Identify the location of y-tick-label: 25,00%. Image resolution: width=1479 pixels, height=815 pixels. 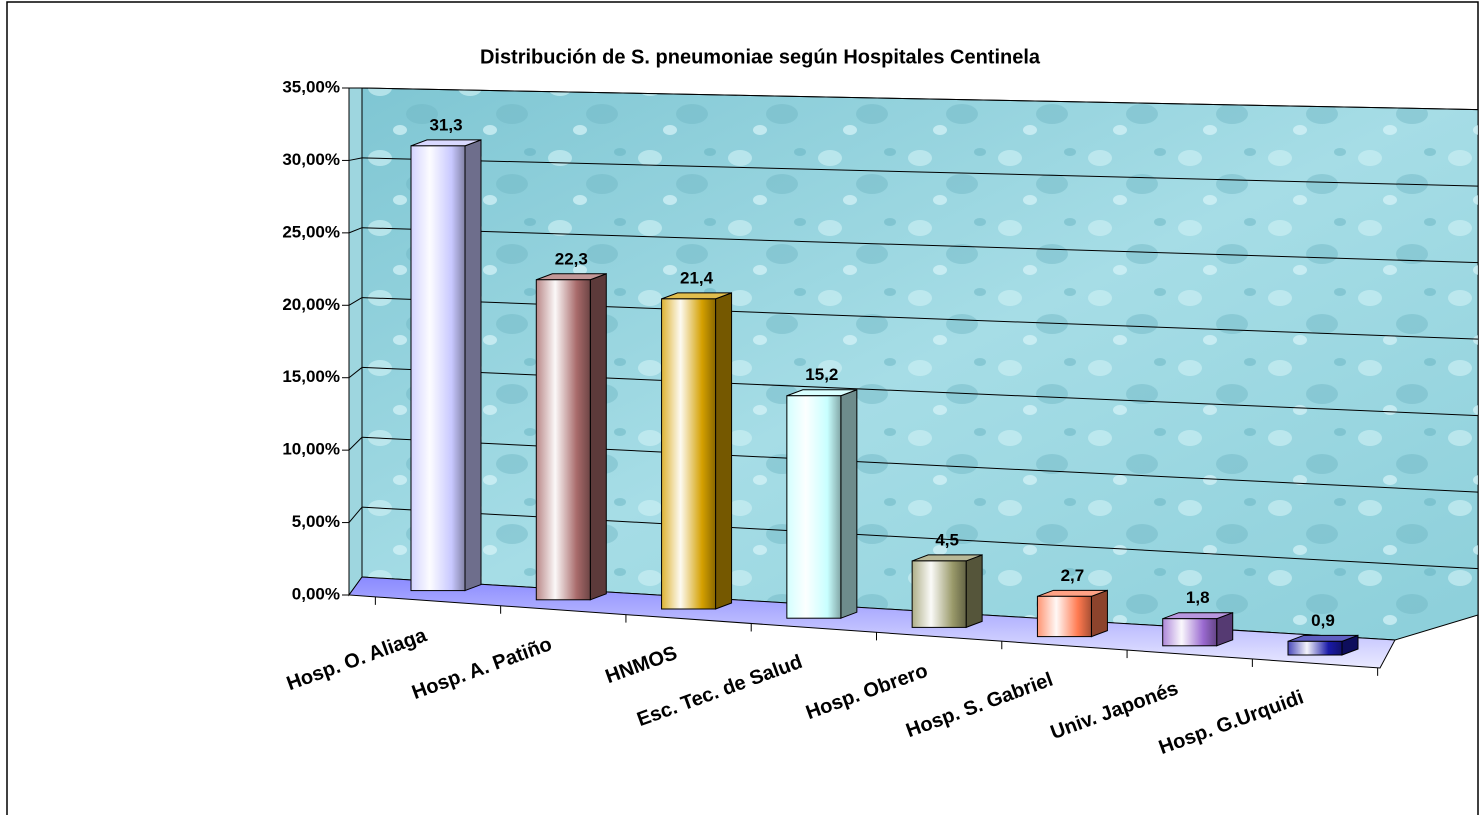
(311, 231).